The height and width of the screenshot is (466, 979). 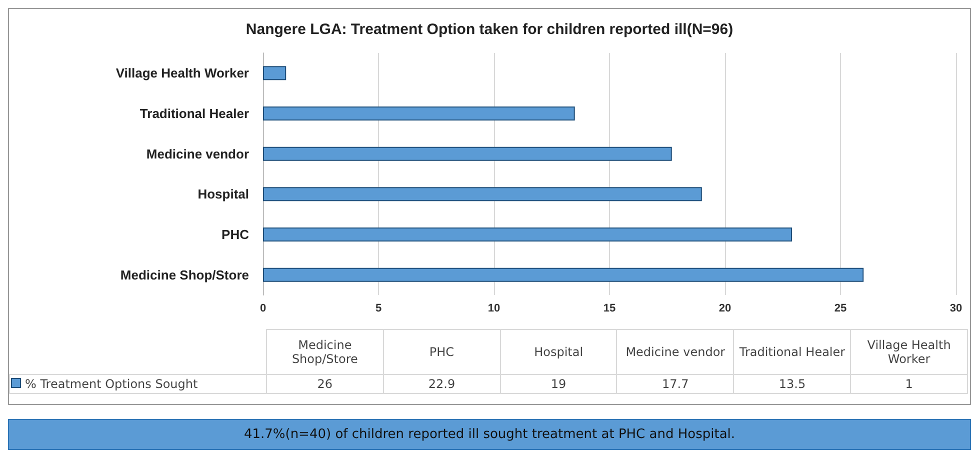 I want to click on x-tick-label: 10, so click(x=494, y=308).